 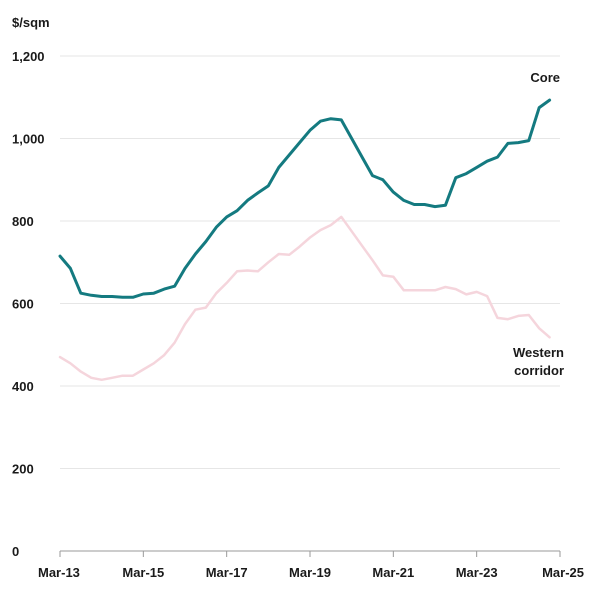 I want to click on series-label-western-corridor: Western corridor, so click(x=538, y=361).